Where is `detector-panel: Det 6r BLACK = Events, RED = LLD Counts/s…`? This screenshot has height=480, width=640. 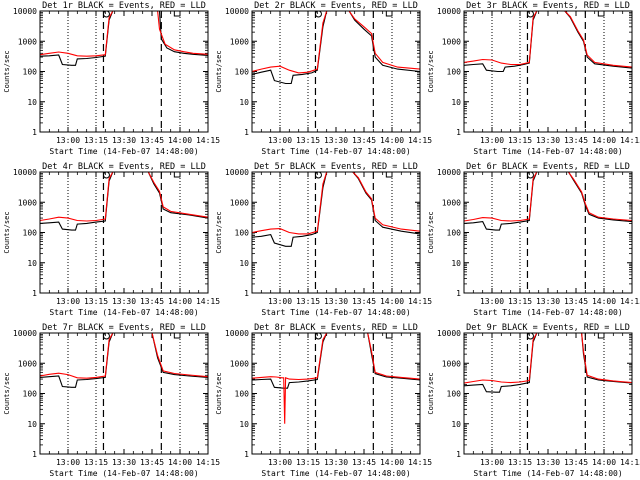 detector-panel: Det 6r BLACK = Events, RED = LLD Counts/s… is located at coordinates (533, 239).